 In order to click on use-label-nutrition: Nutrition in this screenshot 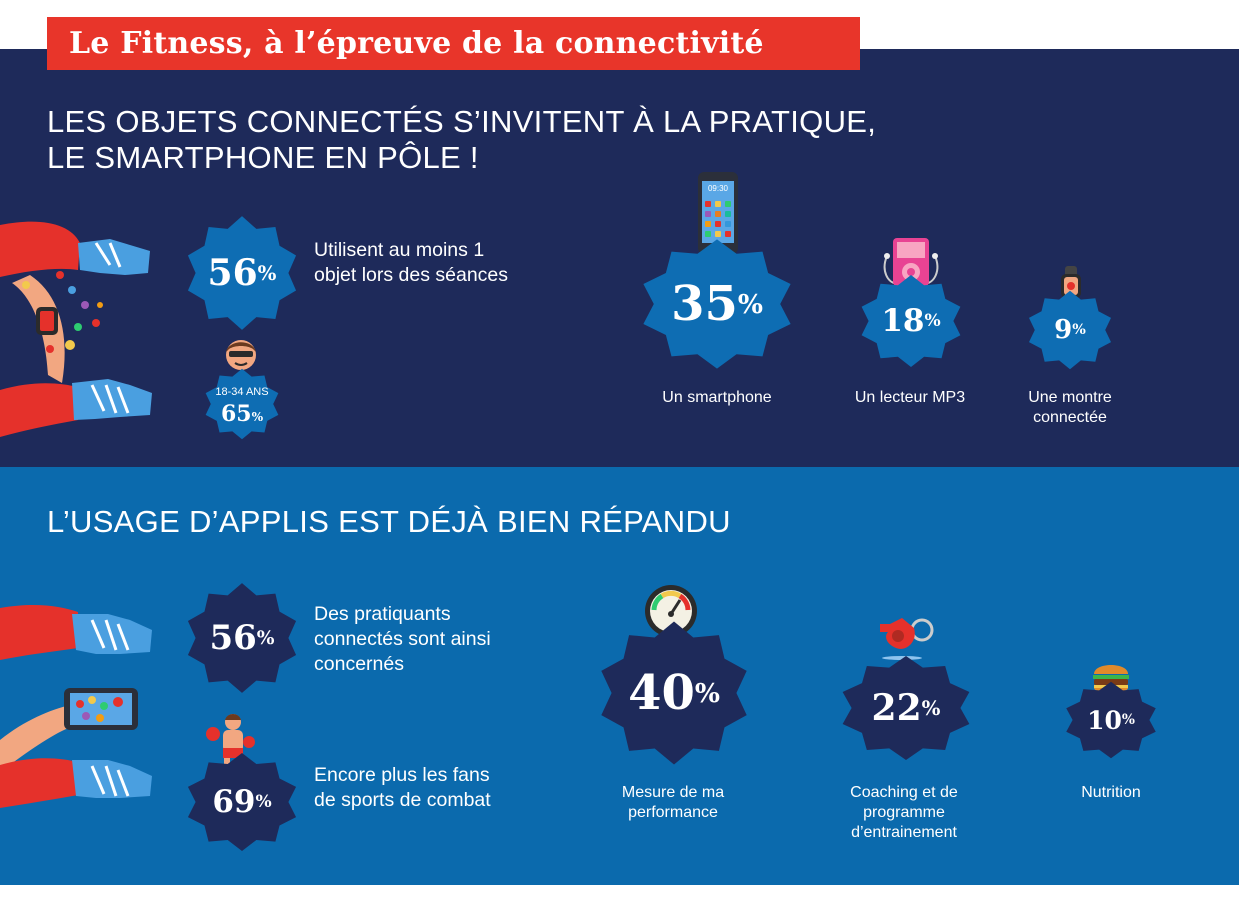, I will do `click(1111, 793)`.